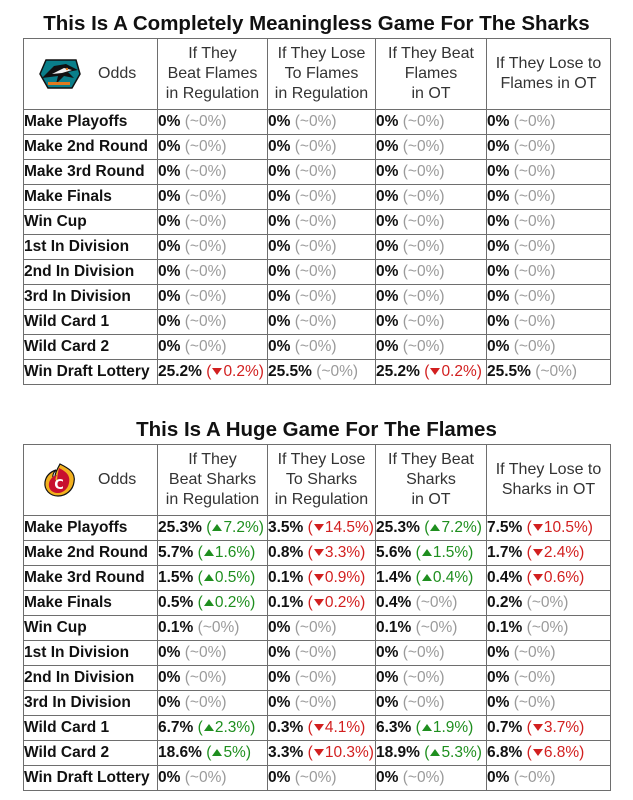  I want to click on row-label: Make Finals, so click(90, 197).